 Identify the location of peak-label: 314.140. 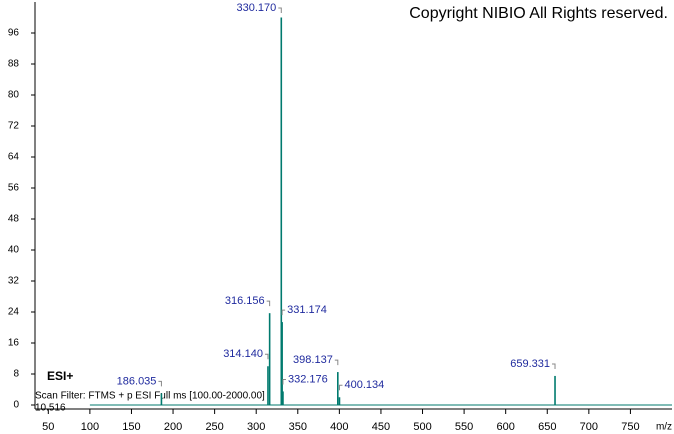
(243, 354).